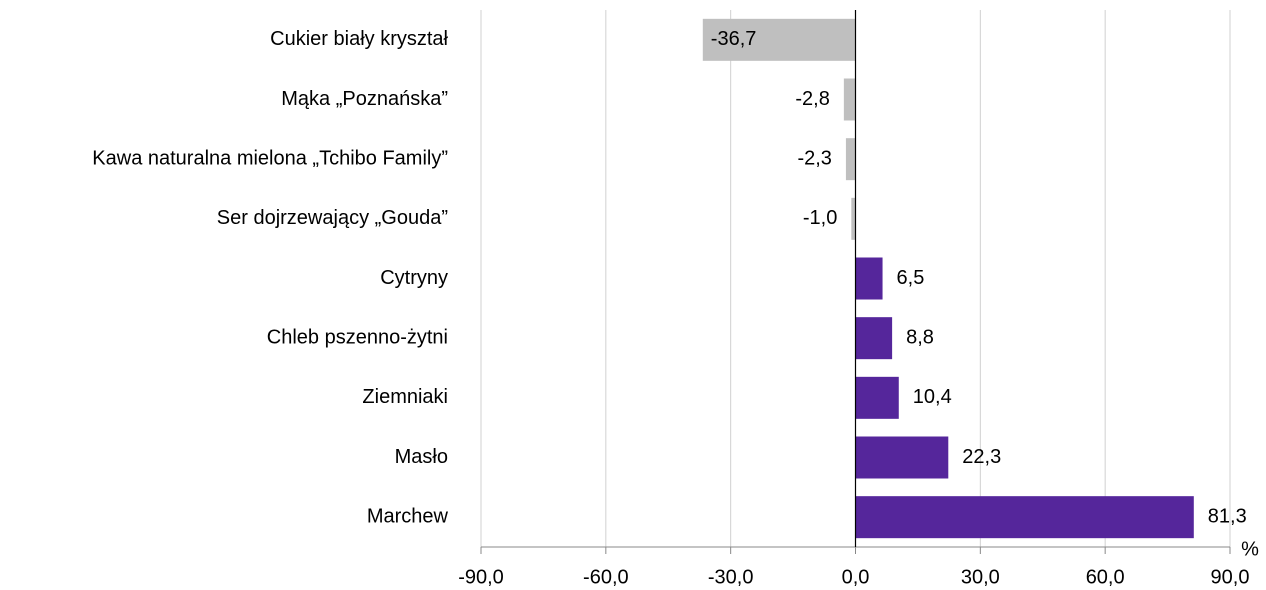 Image resolution: width=1266 pixels, height=590 pixels. Describe the element at coordinates (911, 278) in the screenshot. I see `value-label: 6,5` at that location.